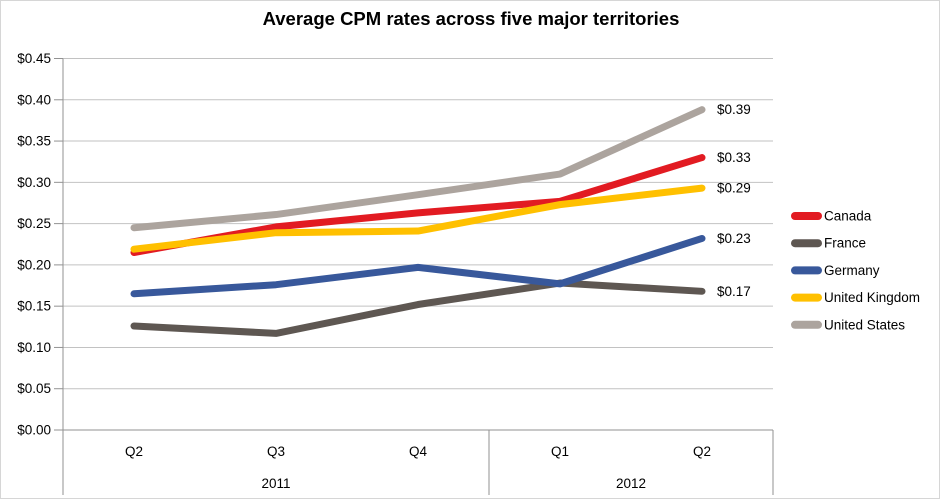 This screenshot has width=940, height=499. What do you see at coordinates (872, 297) in the screenshot?
I see `legend-label: United Kingdom` at bounding box center [872, 297].